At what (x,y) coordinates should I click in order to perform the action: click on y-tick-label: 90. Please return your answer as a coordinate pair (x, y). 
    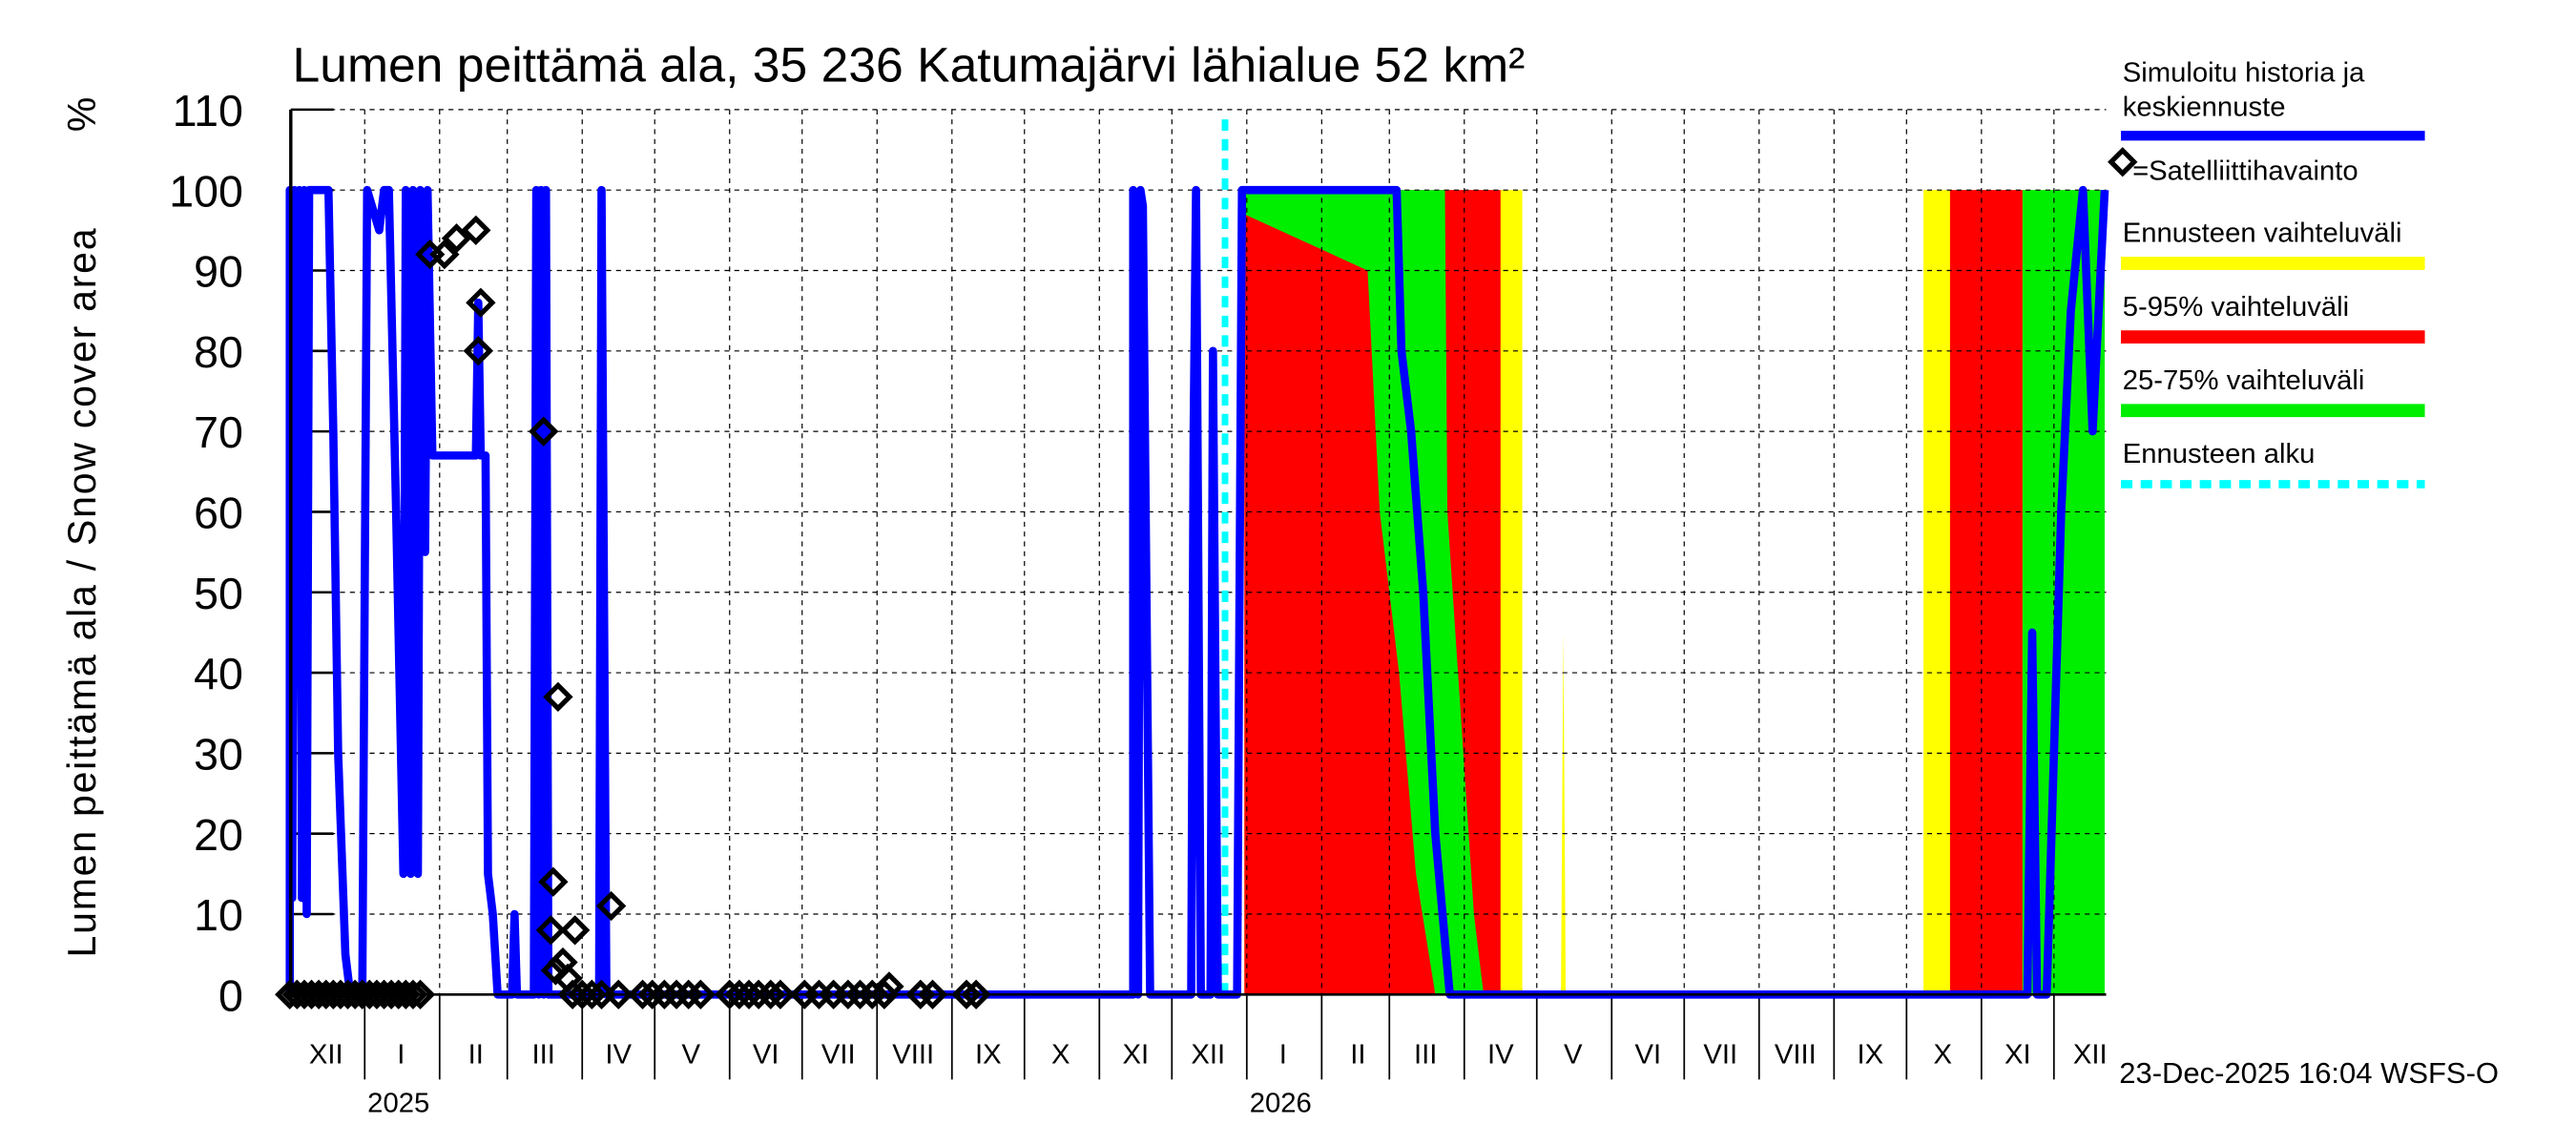
    Looking at the image, I should click on (218, 272).